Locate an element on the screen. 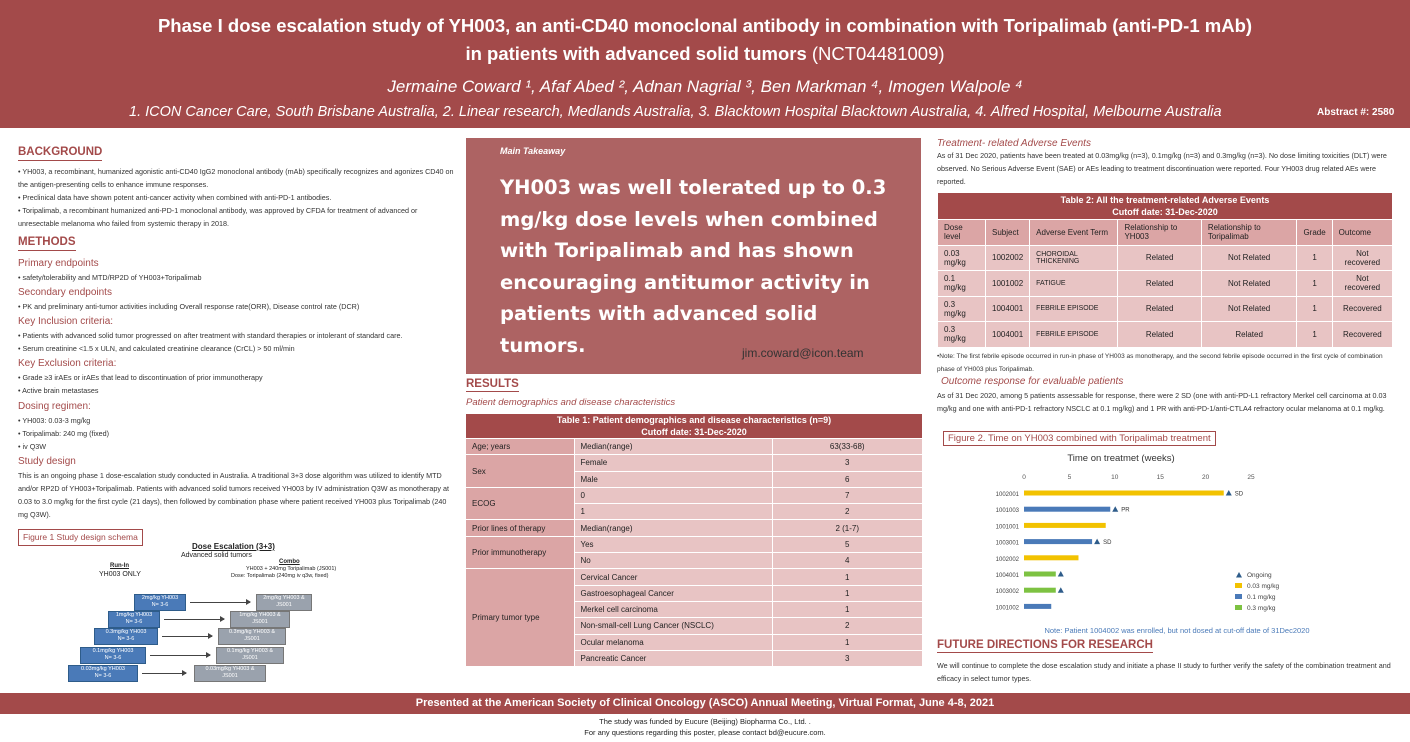 Image resolution: width=1410 pixels, height=742 pixels. table2-cell: 1002002 is located at coordinates (1008, 257).